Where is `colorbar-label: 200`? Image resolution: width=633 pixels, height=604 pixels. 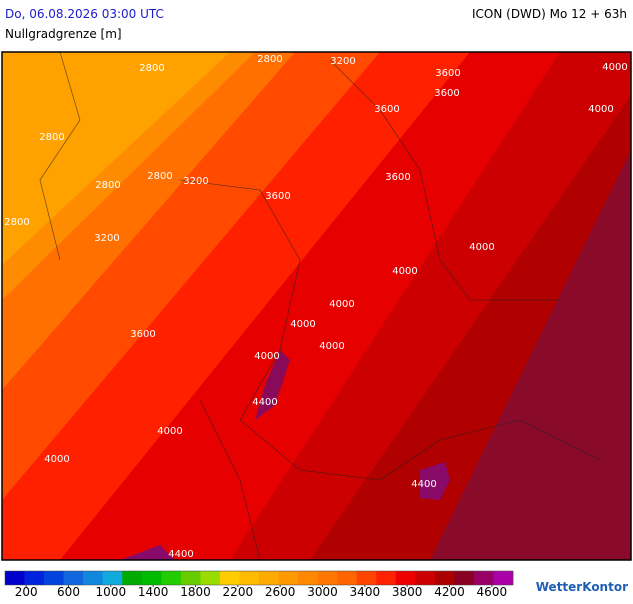
colorbar-label: 200 is located at coordinates (26, 592).